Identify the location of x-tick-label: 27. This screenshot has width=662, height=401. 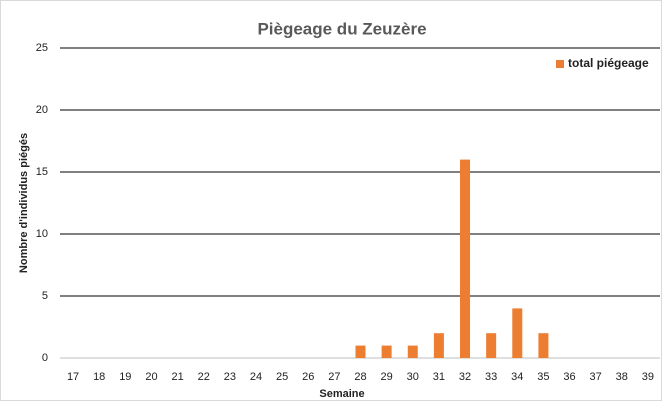
(334, 377).